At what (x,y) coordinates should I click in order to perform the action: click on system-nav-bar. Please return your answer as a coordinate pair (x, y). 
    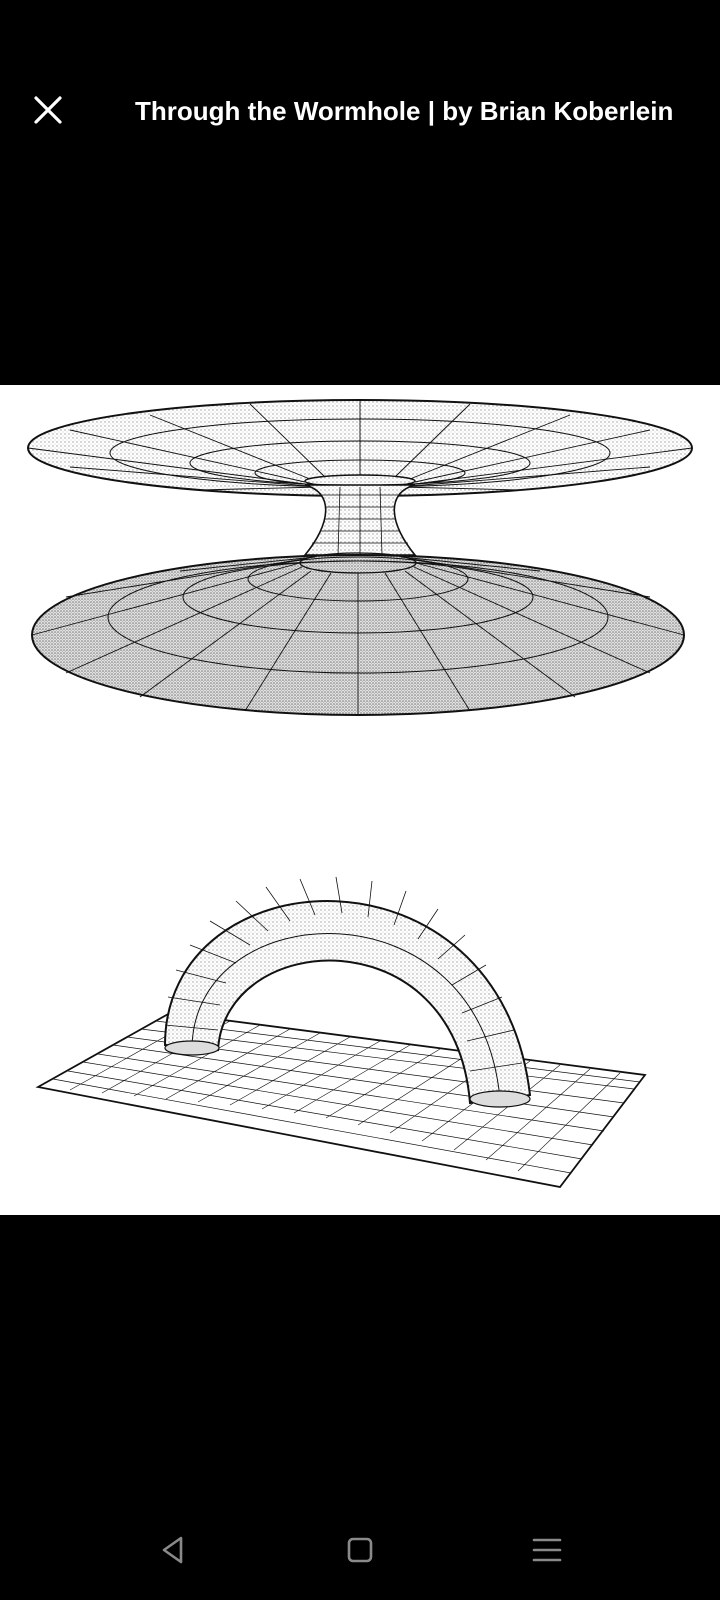
    Looking at the image, I should click on (360, 1550).